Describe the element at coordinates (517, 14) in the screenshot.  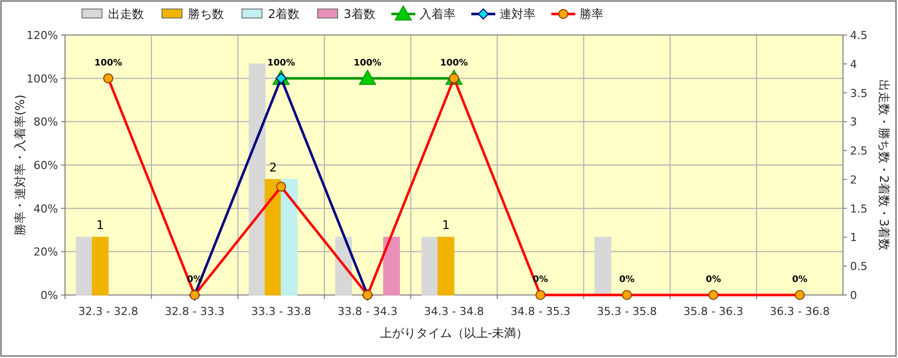
I see `legend-label: 連対率` at that location.